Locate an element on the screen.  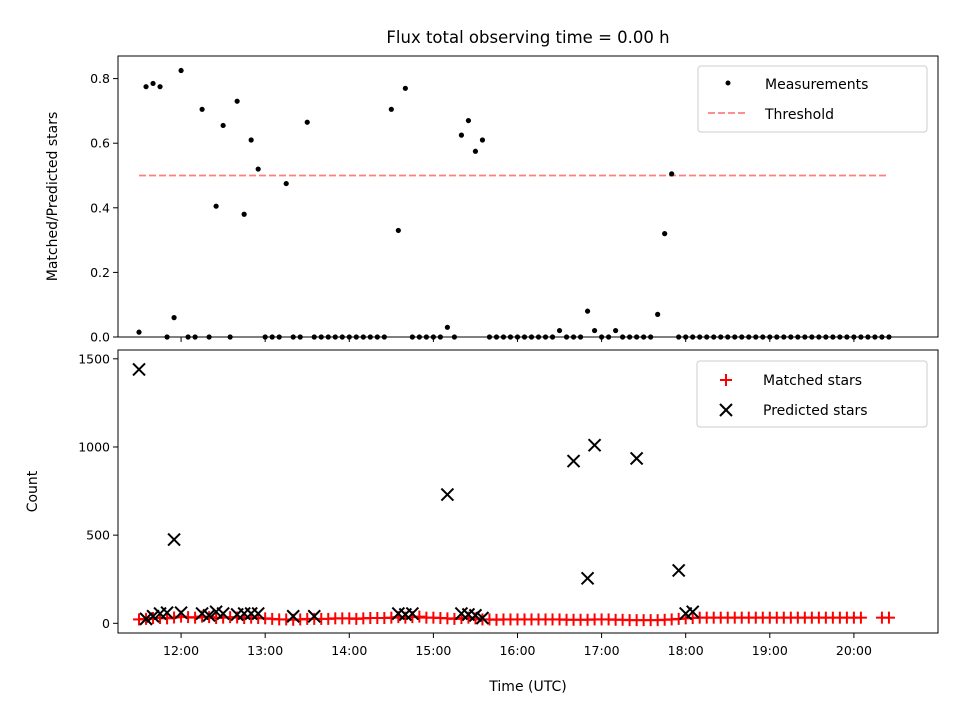
bottom-y-tick-label: 0 is located at coordinates (106, 623).